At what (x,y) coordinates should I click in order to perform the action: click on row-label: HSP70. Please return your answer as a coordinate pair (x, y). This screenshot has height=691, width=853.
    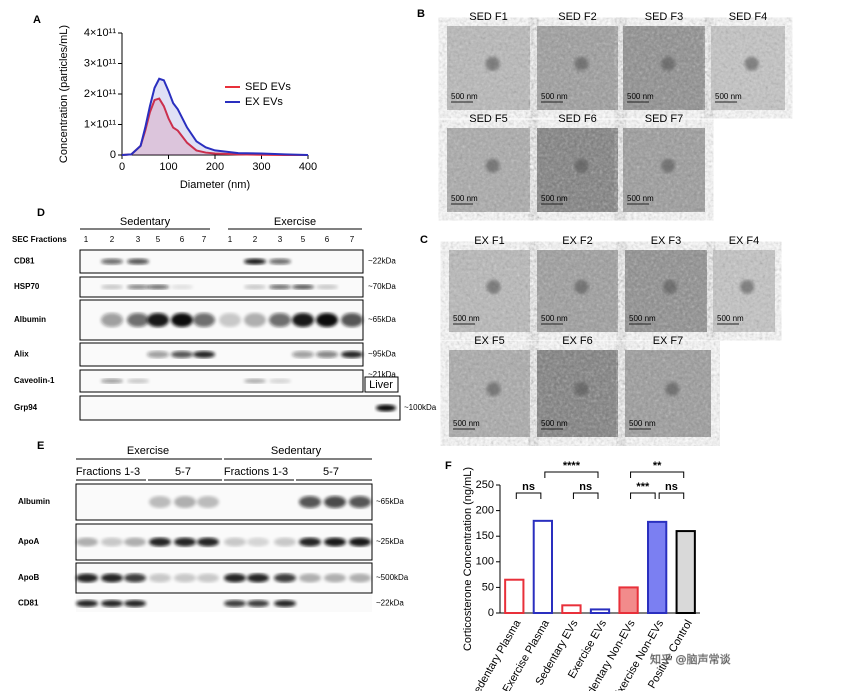
    Looking at the image, I should click on (27, 286).